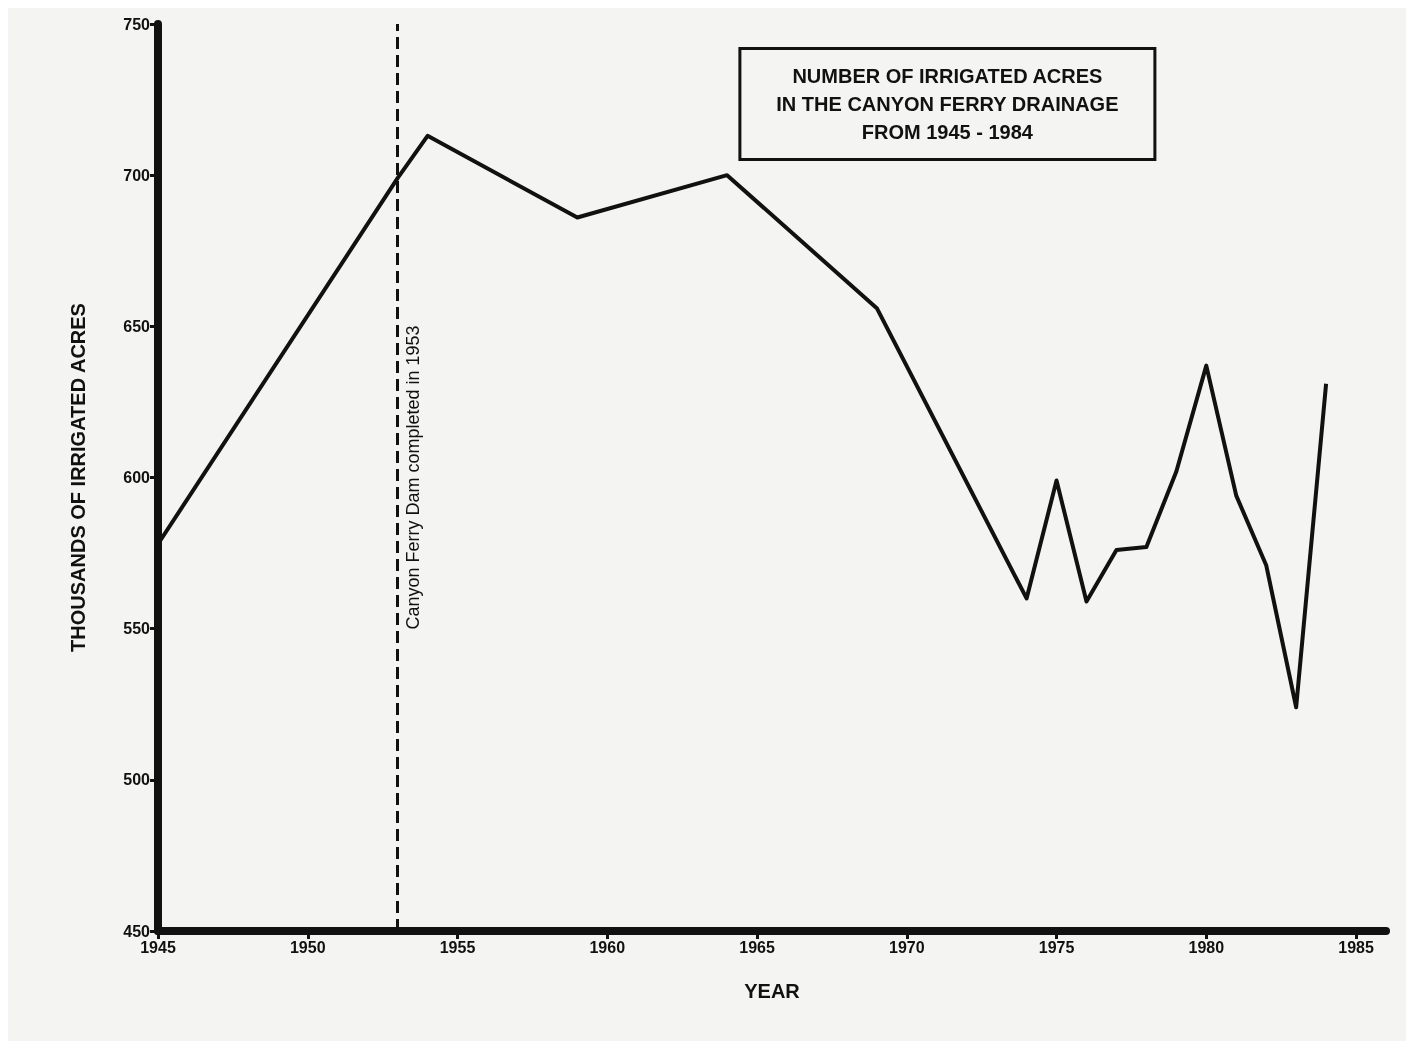 This screenshot has width=1414, height=1049. What do you see at coordinates (307, 947) in the screenshot?
I see `x-tick-label: 1950` at bounding box center [307, 947].